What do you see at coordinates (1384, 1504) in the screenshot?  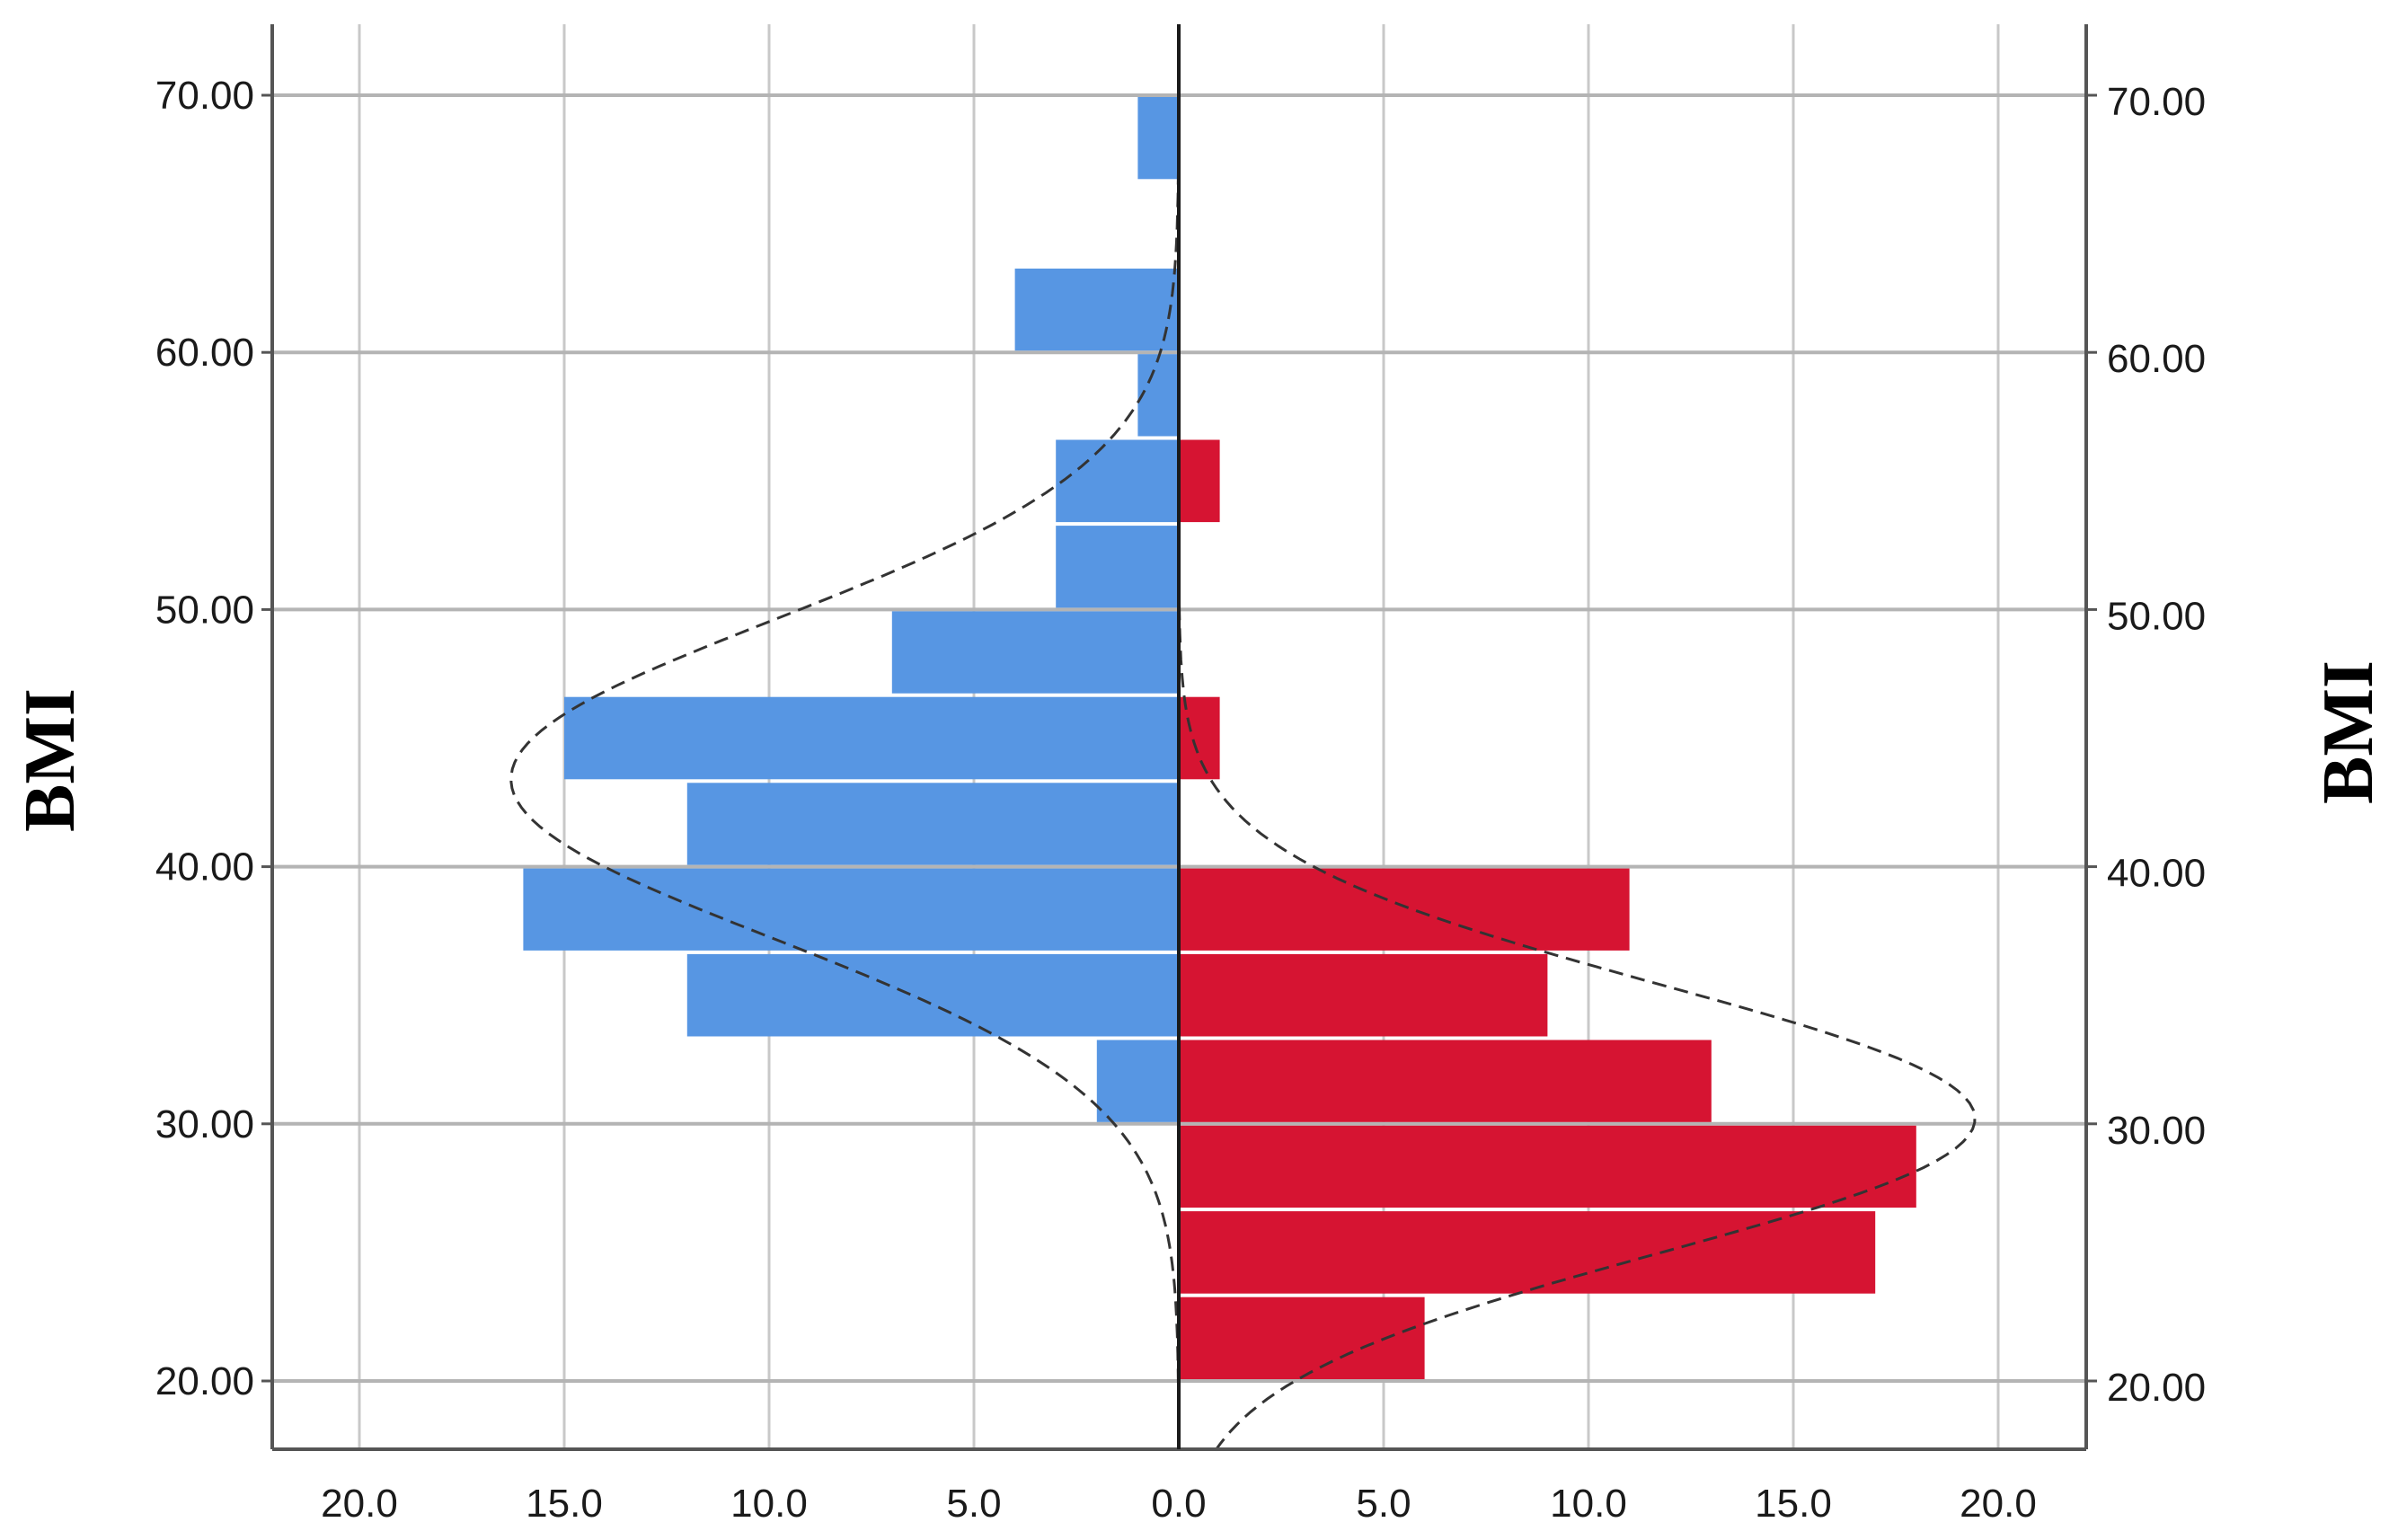 I see `x-tick-label-right: 5.0` at bounding box center [1384, 1504].